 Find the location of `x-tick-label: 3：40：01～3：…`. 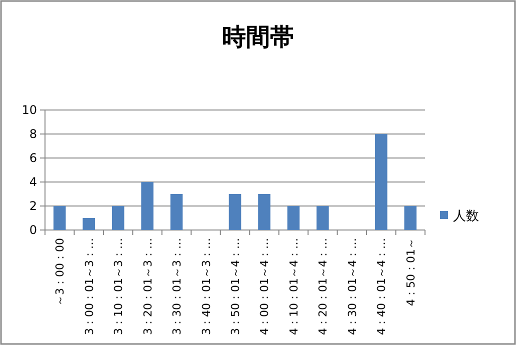

x-tick-label: 3：40：01～3：… is located at coordinates (206, 286).